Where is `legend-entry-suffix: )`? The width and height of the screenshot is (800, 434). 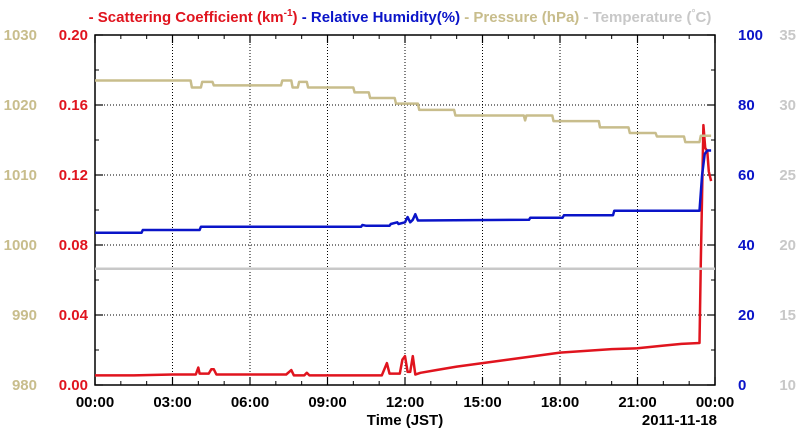 legend-entry-suffix: ) is located at coordinates (295, 17).